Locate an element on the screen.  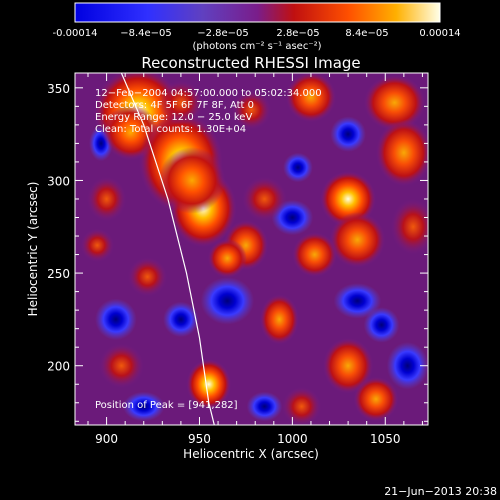
colorbar-tick-label: 2.8e−05 is located at coordinates (297, 33).